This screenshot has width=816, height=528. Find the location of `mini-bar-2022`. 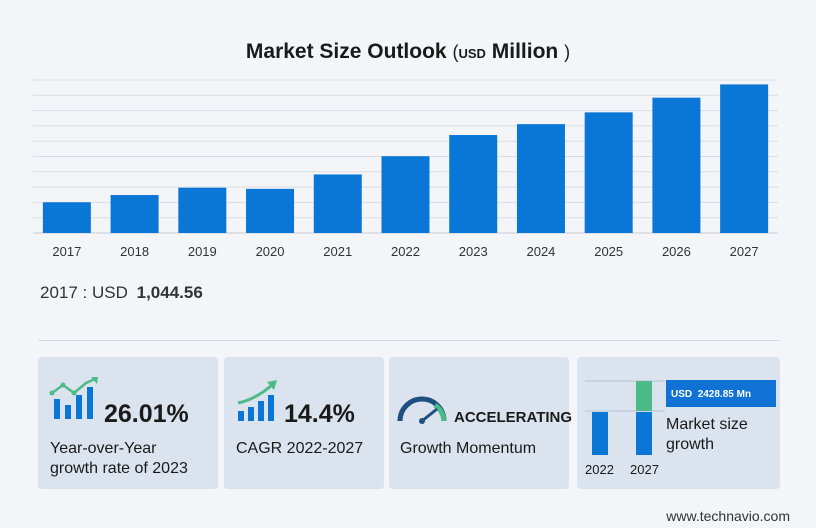

mini-bar-2022 is located at coordinates (600, 433).